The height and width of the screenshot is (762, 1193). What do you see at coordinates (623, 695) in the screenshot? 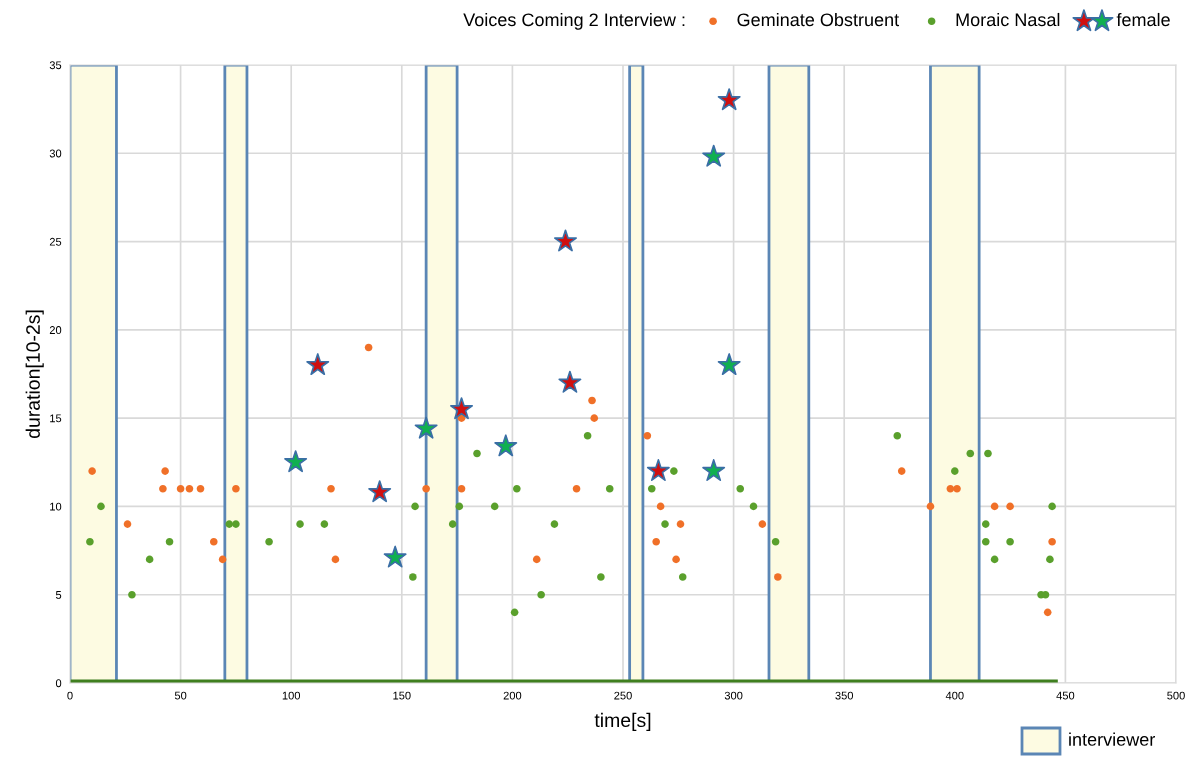
I see `x-tick-label: 250` at bounding box center [623, 695].